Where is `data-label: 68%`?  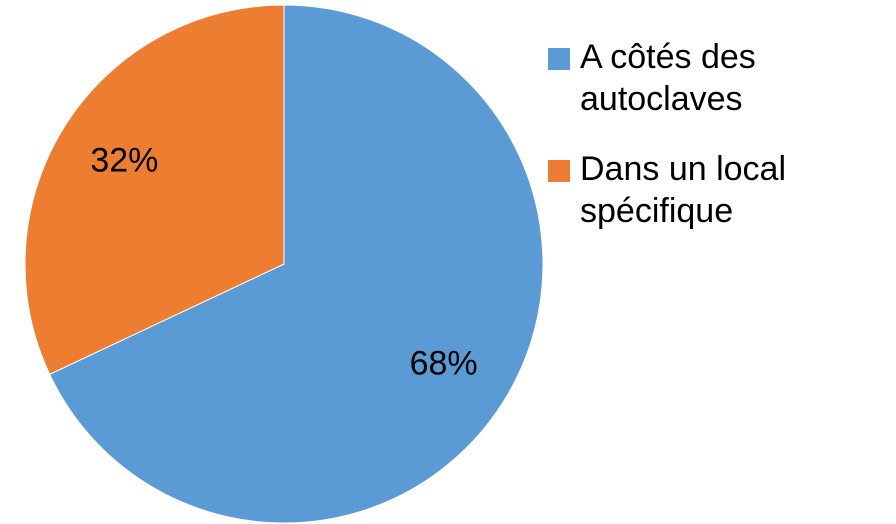
data-label: 68% is located at coordinates (444, 363).